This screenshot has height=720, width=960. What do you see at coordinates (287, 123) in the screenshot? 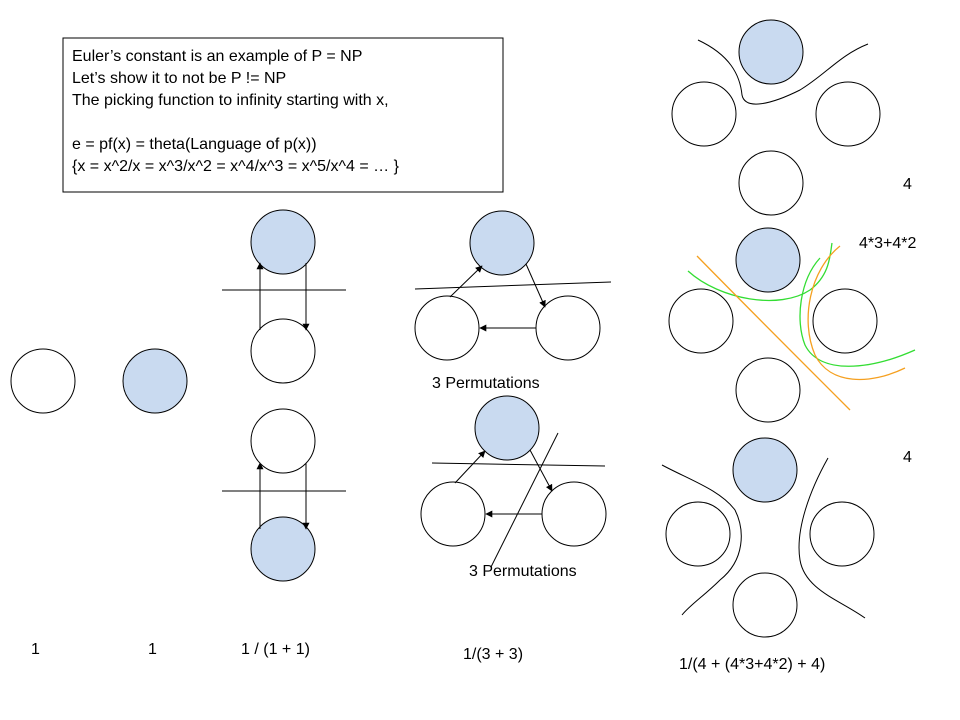
I see `note-line` at bounding box center [287, 123].